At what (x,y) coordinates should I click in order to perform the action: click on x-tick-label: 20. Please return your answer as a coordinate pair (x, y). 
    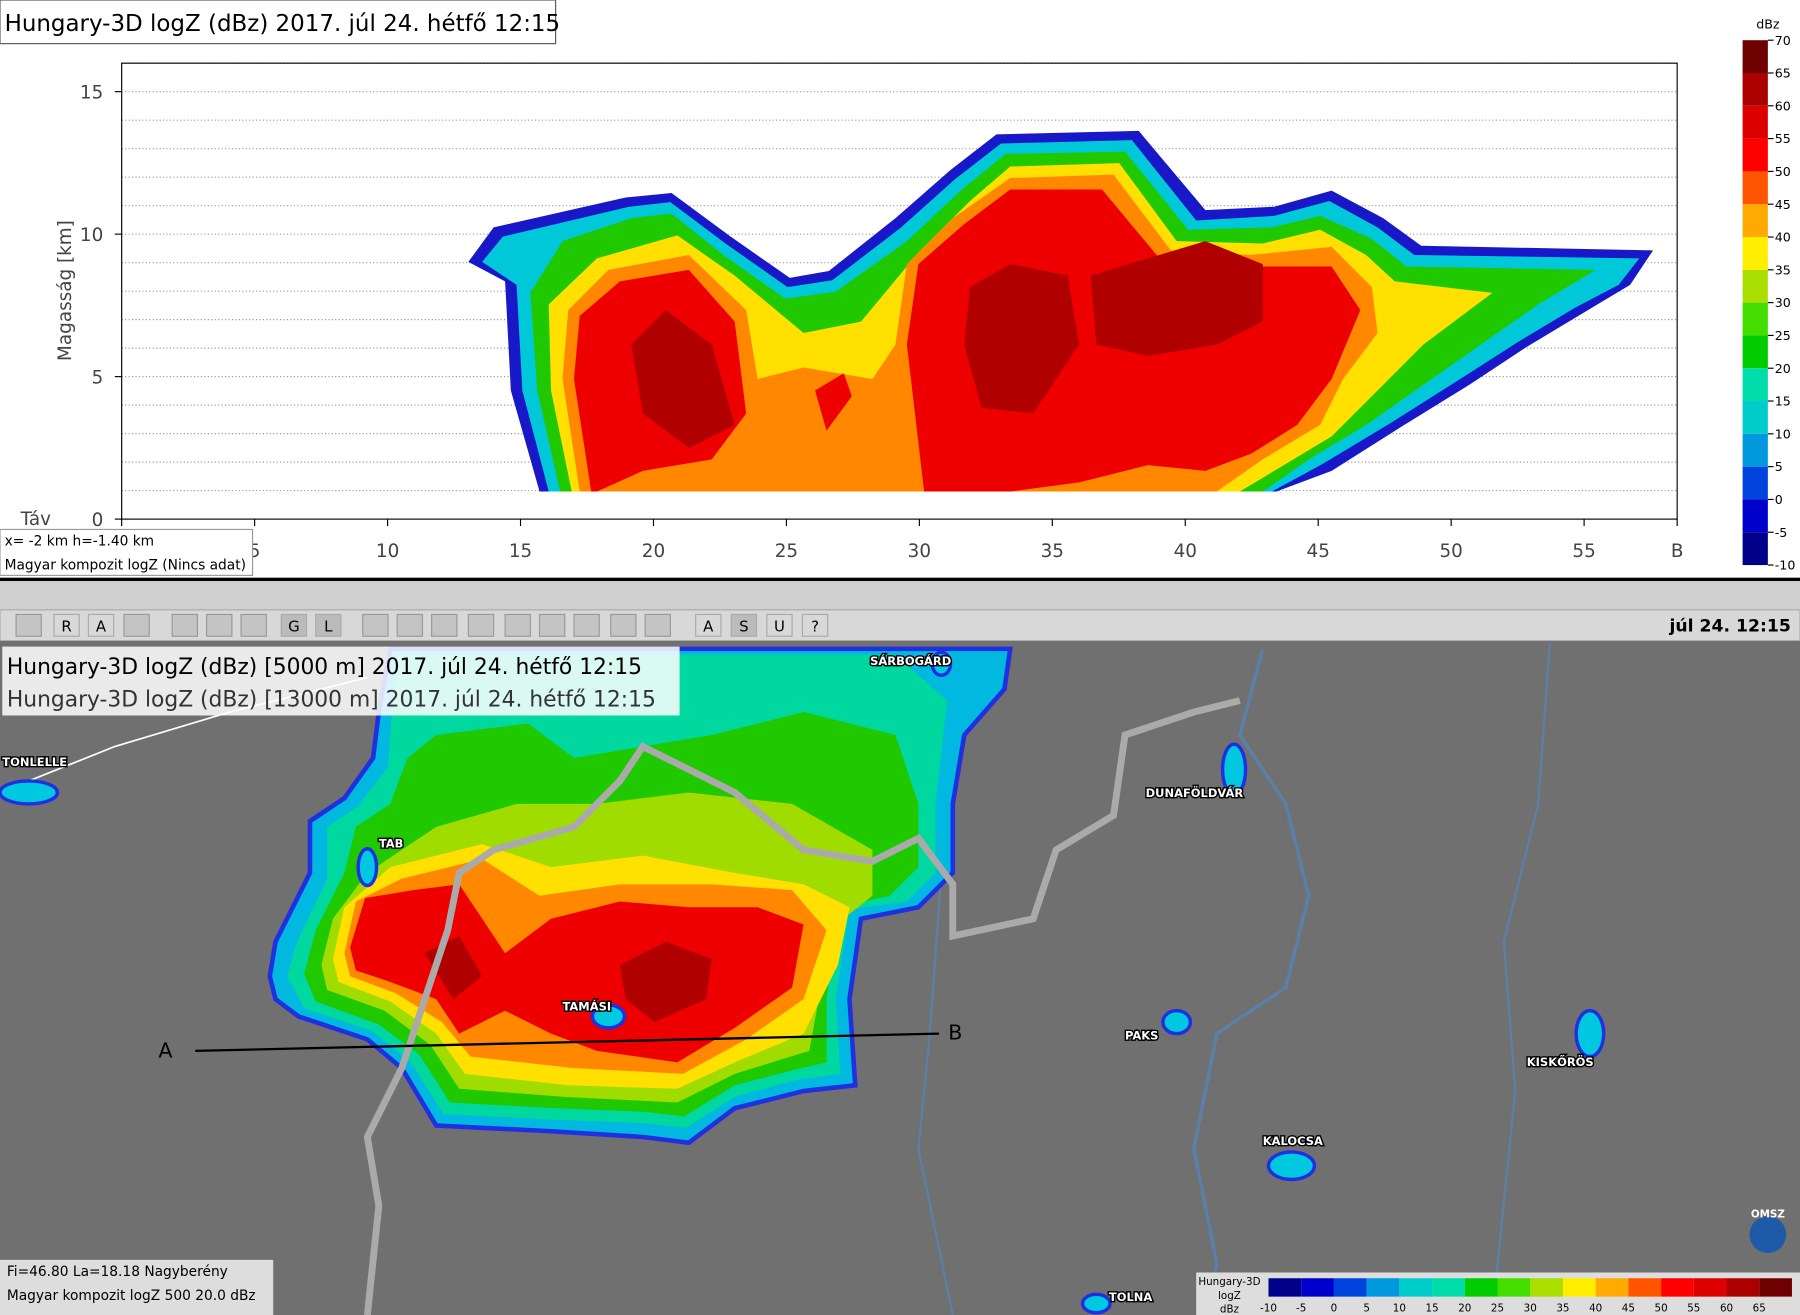
    Looking at the image, I should click on (653, 551).